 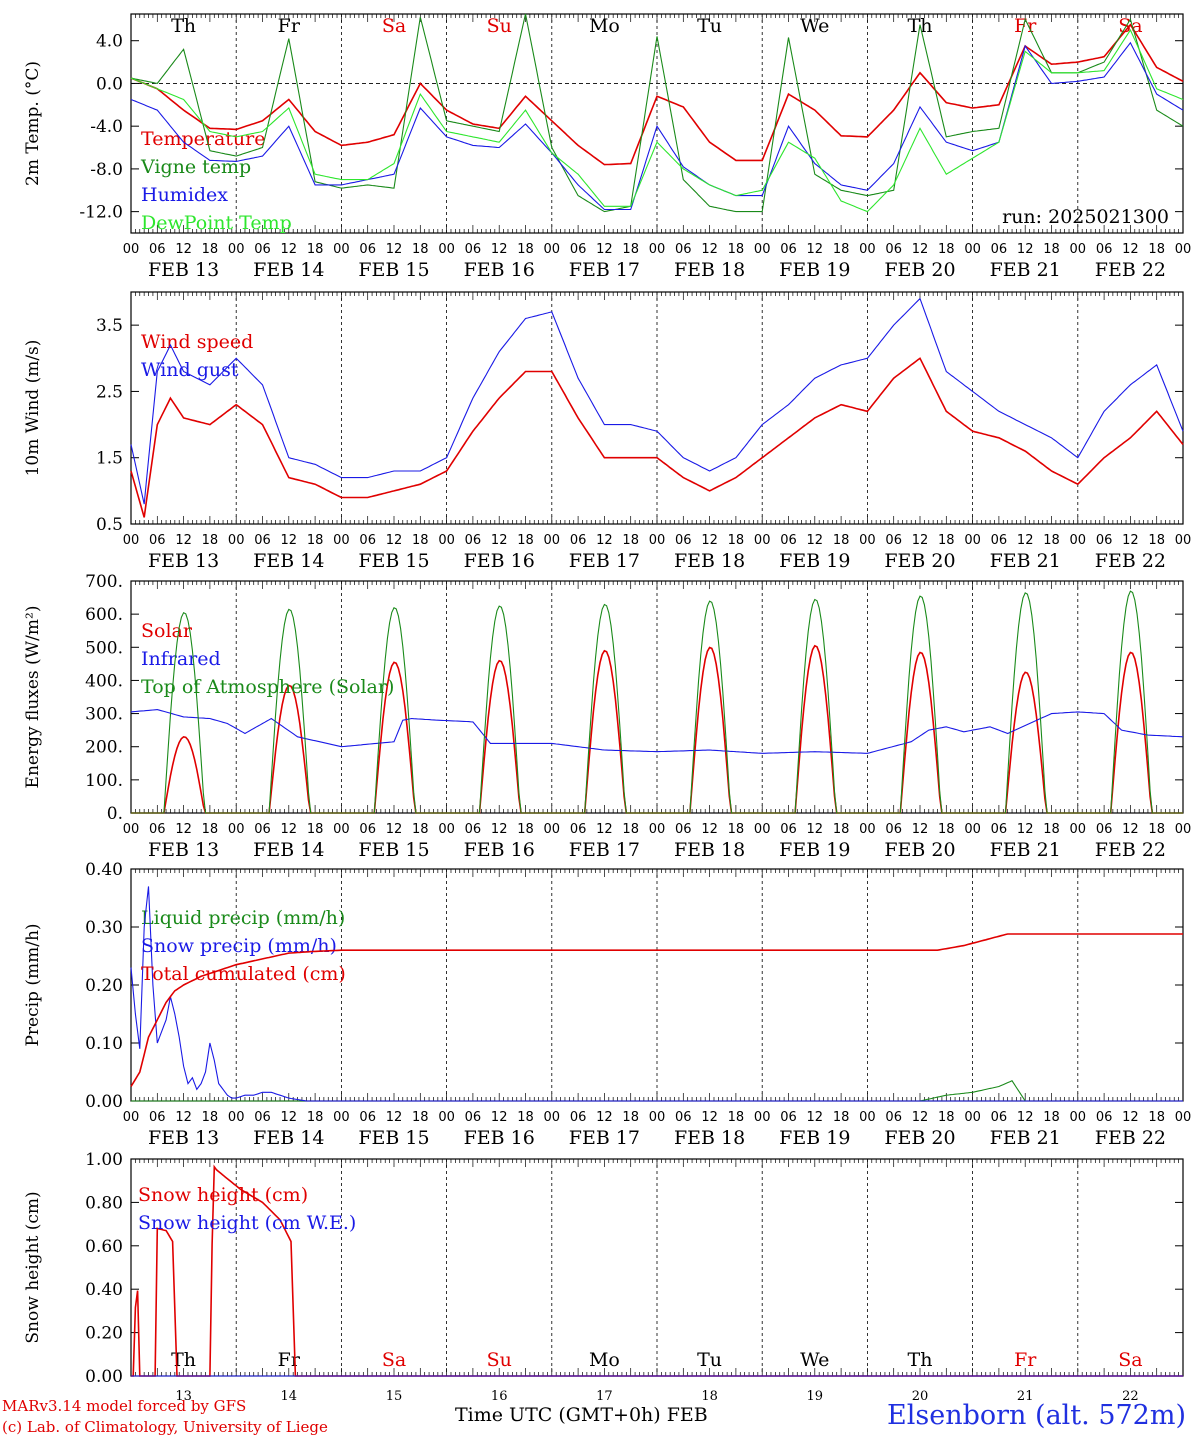 What do you see at coordinates (709, 850) in the screenshot?
I see `date-label: FEB 18` at bounding box center [709, 850].